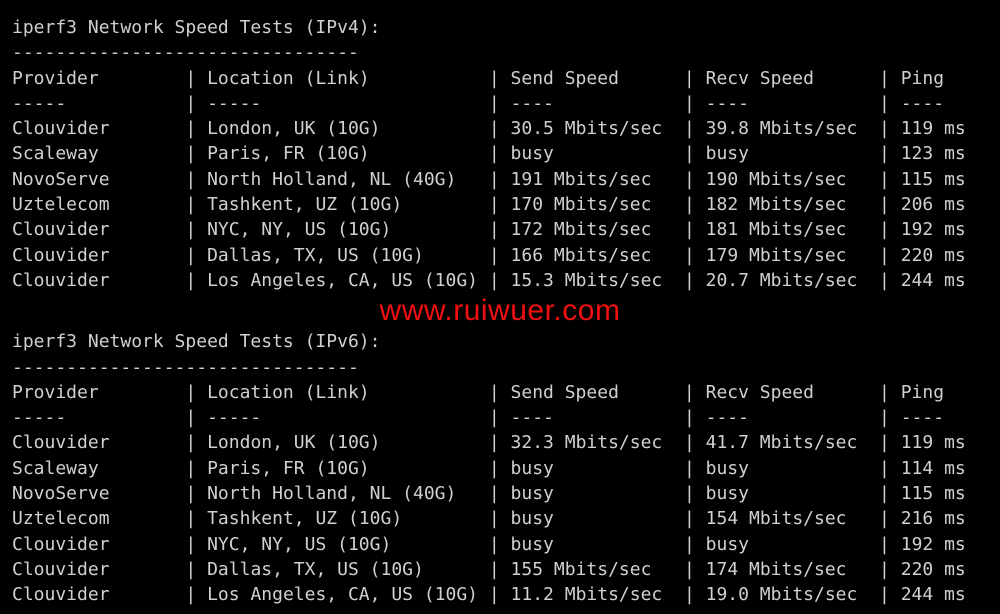 This screenshot has width=1000, height=614. What do you see at coordinates (196, 27) in the screenshot?
I see `section-title-text: iperf3 Network Speed Tests (IPv4):` at bounding box center [196, 27].